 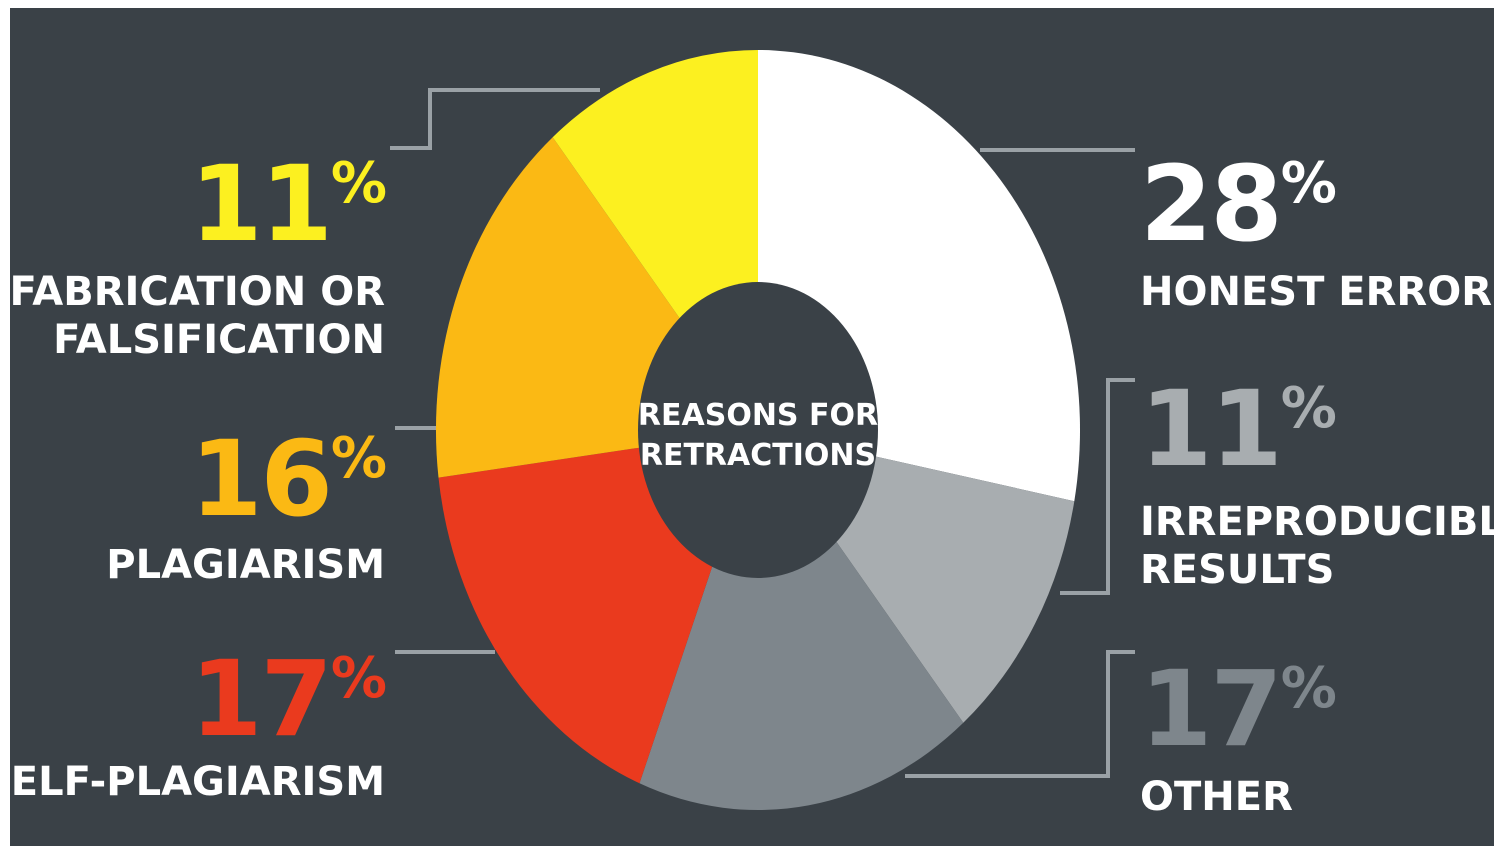 What do you see at coordinates (1238, 429) in the screenshot?
I see `percent-irreproducible-results: 11%` at bounding box center [1238, 429].